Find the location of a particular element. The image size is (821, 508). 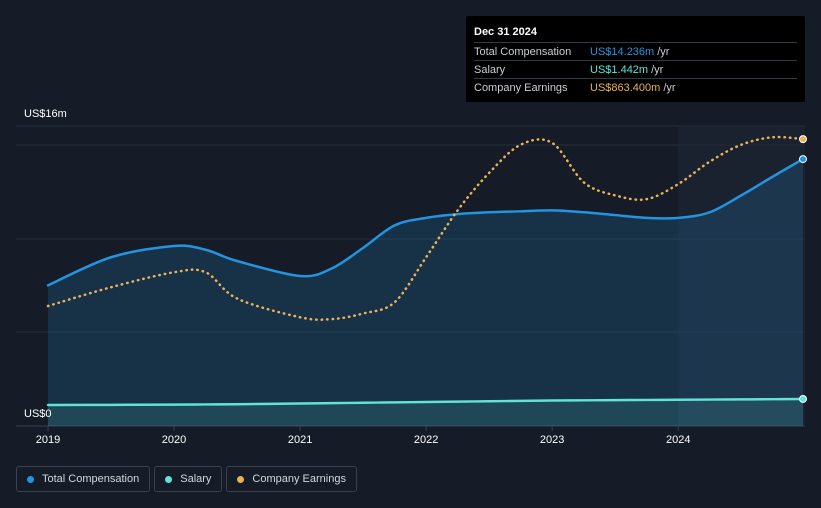

x-tick-label: 2024 is located at coordinates (678, 440).